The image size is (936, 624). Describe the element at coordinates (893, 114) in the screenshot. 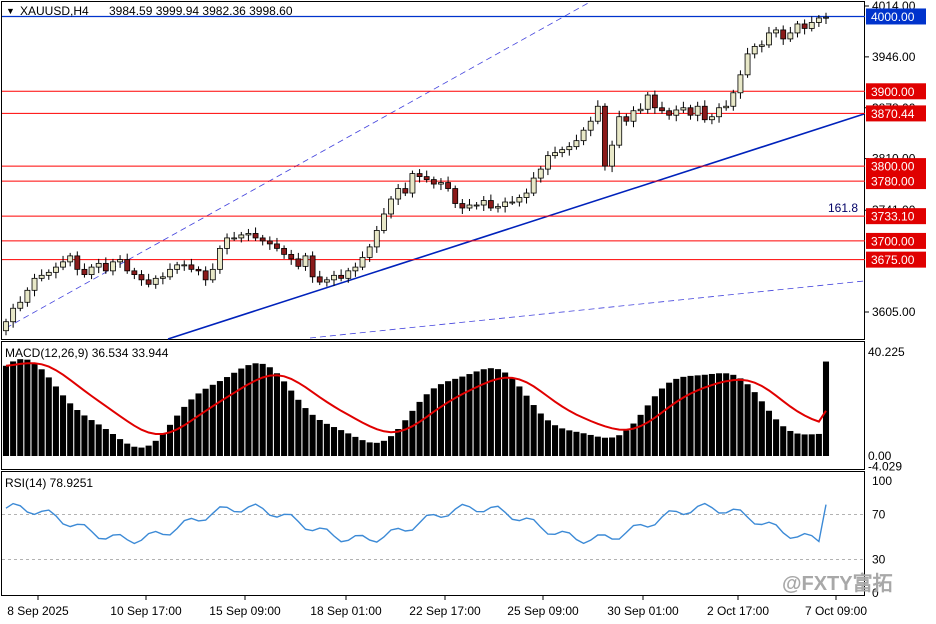

I see `level-tag-label-2: 3870.44` at that location.